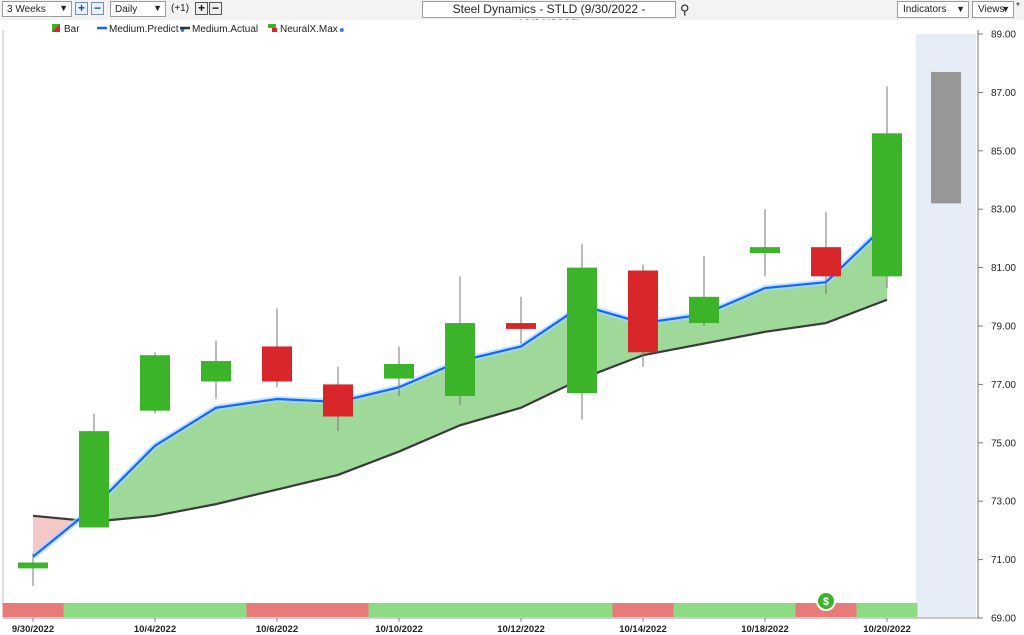 This screenshot has width=1024, height=635. Describe the element at coordinates (1003, 35) in the screenshot. I see `y-tick-label: 89.00` at that location.